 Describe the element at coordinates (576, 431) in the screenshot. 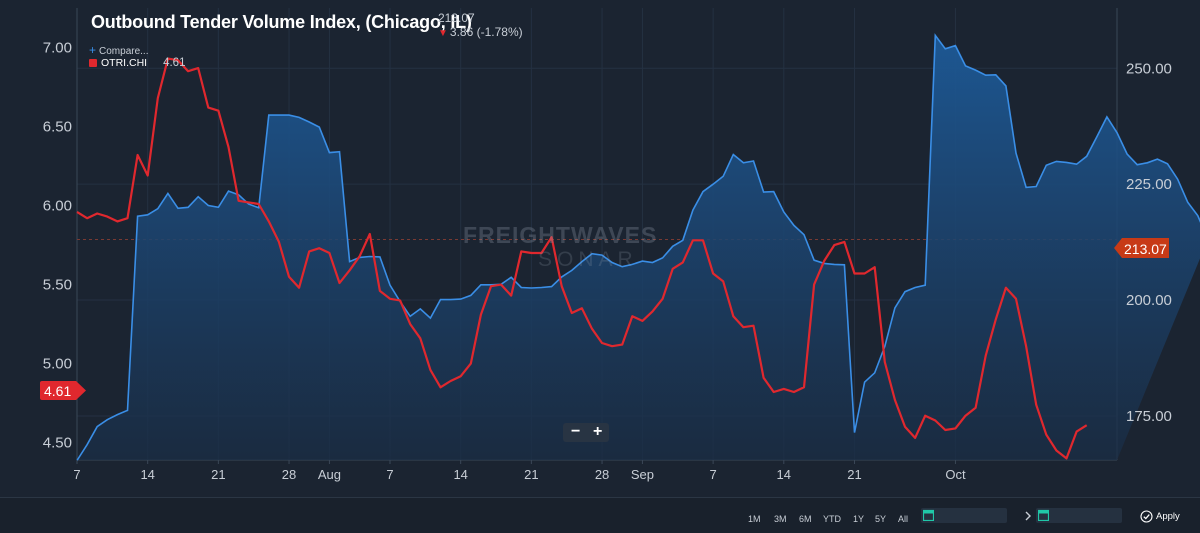

I see `zoom-out-button: −` at that location.